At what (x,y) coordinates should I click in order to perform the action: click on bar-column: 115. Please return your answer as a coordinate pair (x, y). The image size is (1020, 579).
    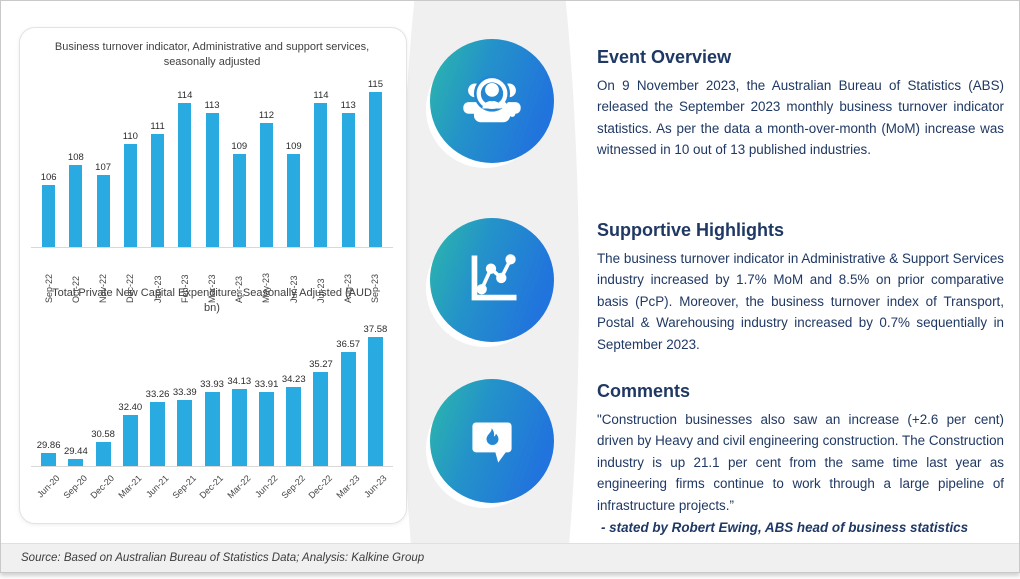
    Looking at the image, I should click on (375, 163).